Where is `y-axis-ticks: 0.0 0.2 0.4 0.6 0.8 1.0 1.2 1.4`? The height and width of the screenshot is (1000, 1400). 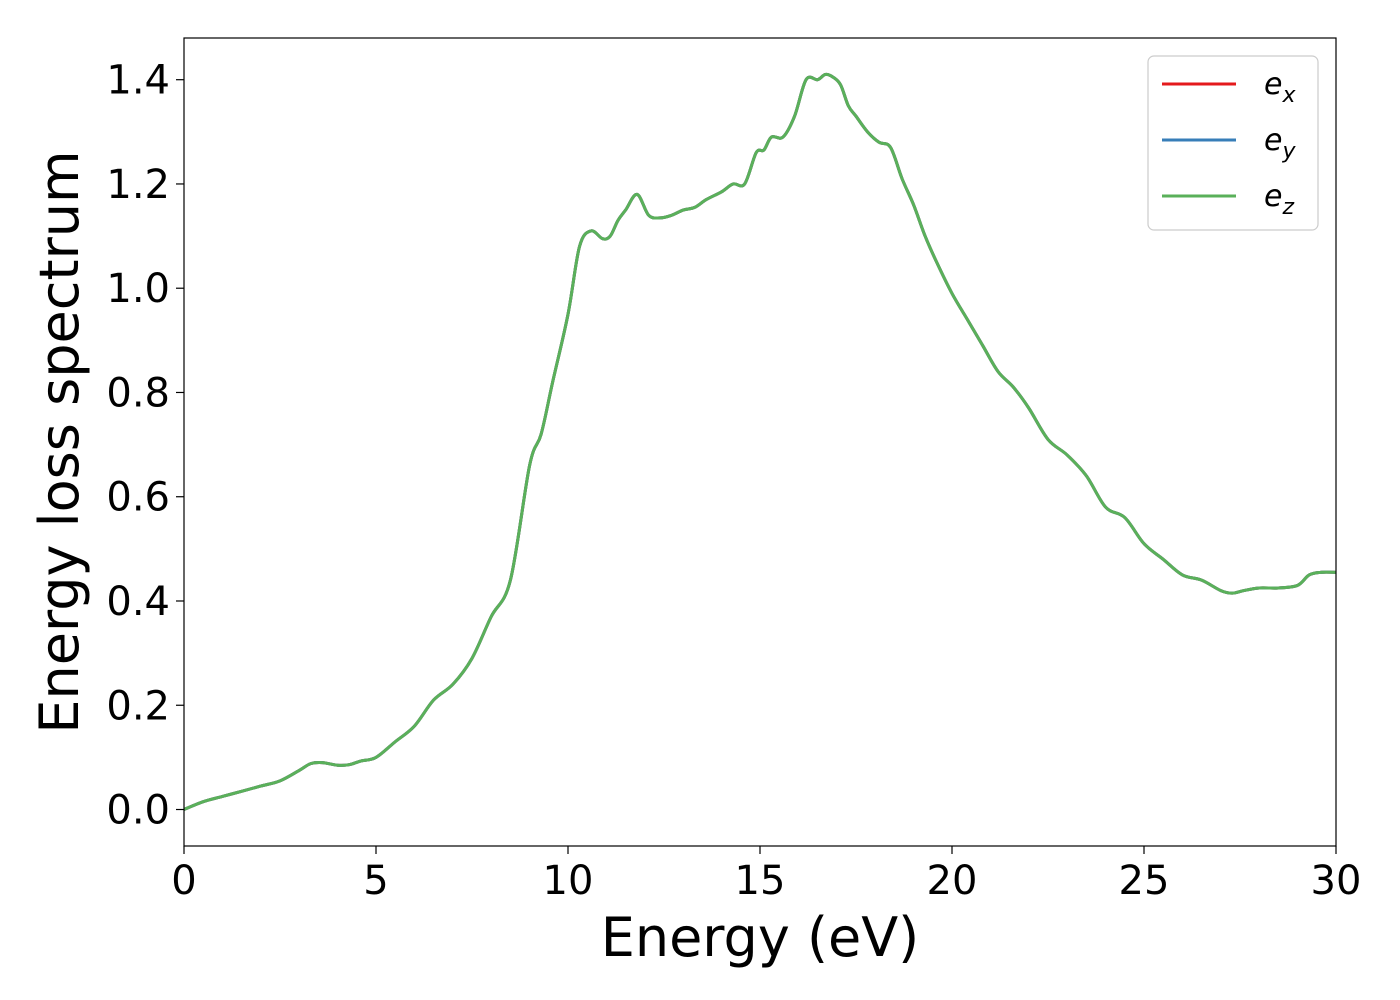
y-axis-ticks: 0.0 0.2 0.4 0.6 0.8 1.0 1.2 1.4 is located at coordinates (145, 446).